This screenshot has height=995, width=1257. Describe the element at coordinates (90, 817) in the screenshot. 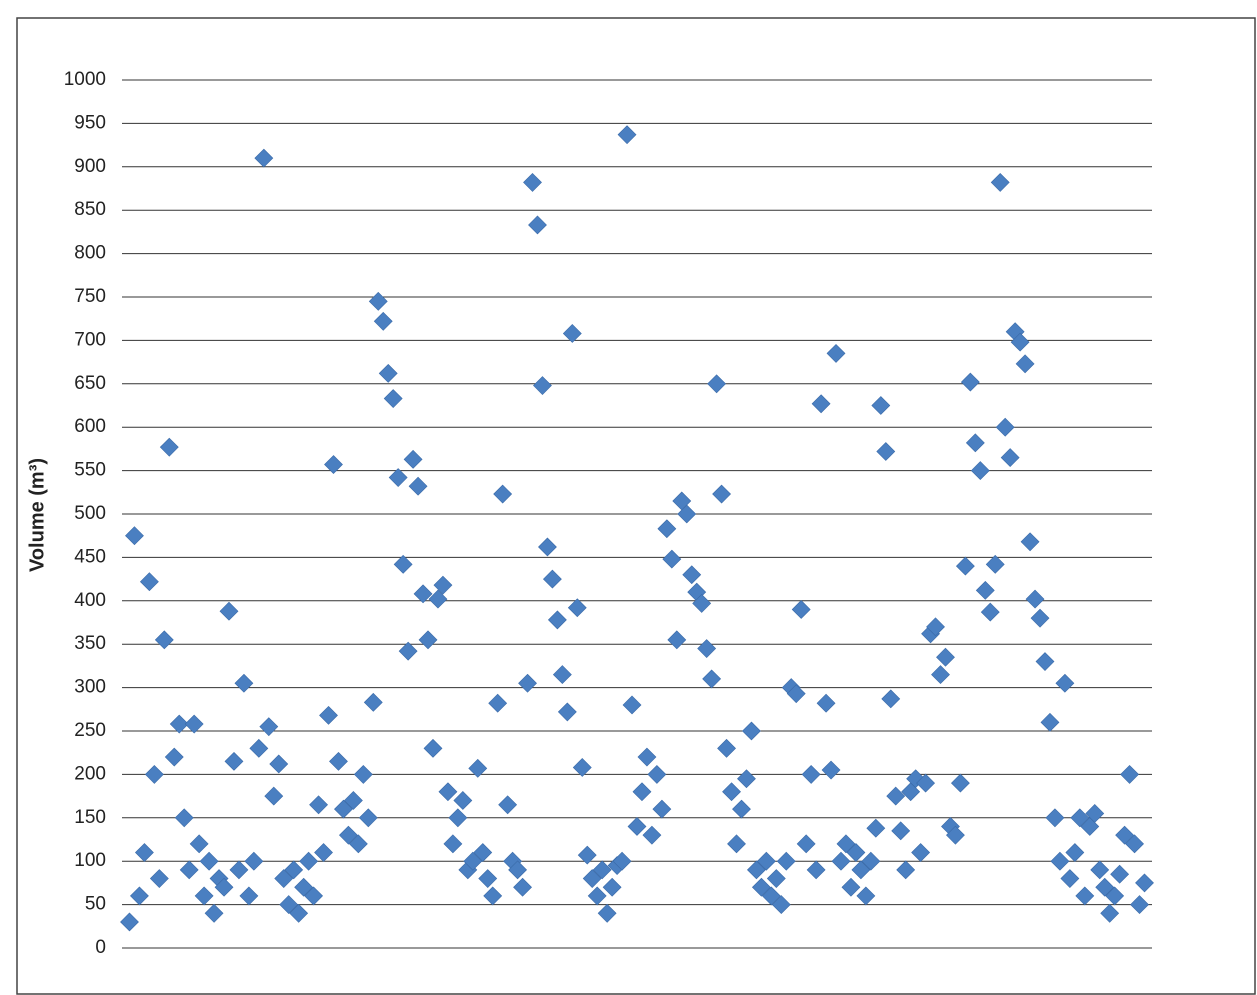

I see `y-tick-label: 150` at that location.